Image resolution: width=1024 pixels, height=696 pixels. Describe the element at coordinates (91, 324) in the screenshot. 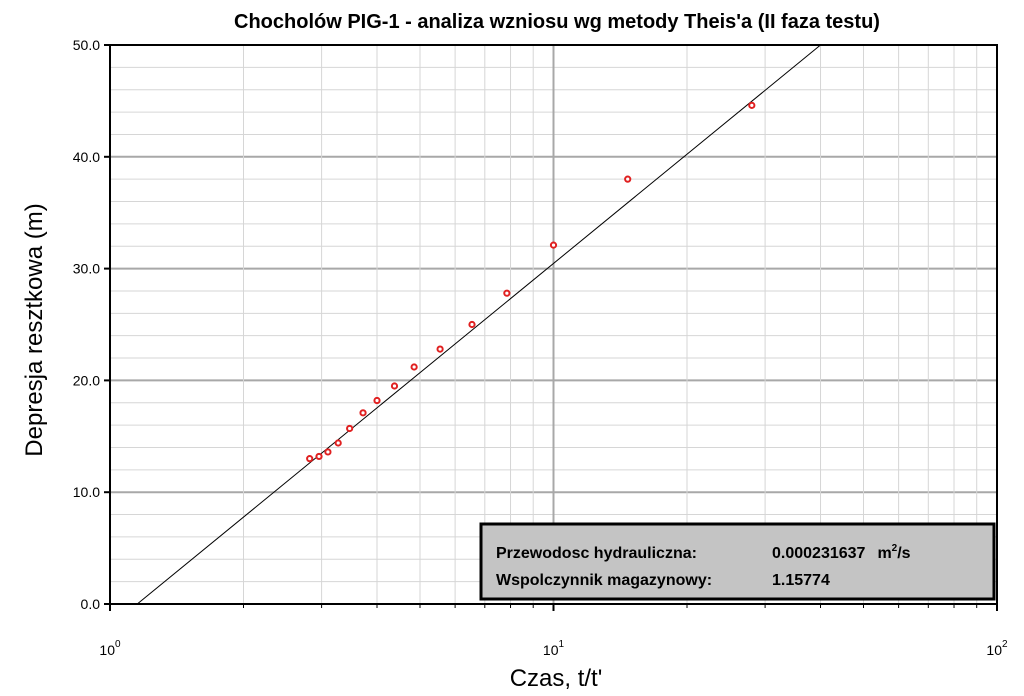

I see `y-axis-ticks: 0.0 10.0 20.0 30.0 40.0 50.0` at that location.